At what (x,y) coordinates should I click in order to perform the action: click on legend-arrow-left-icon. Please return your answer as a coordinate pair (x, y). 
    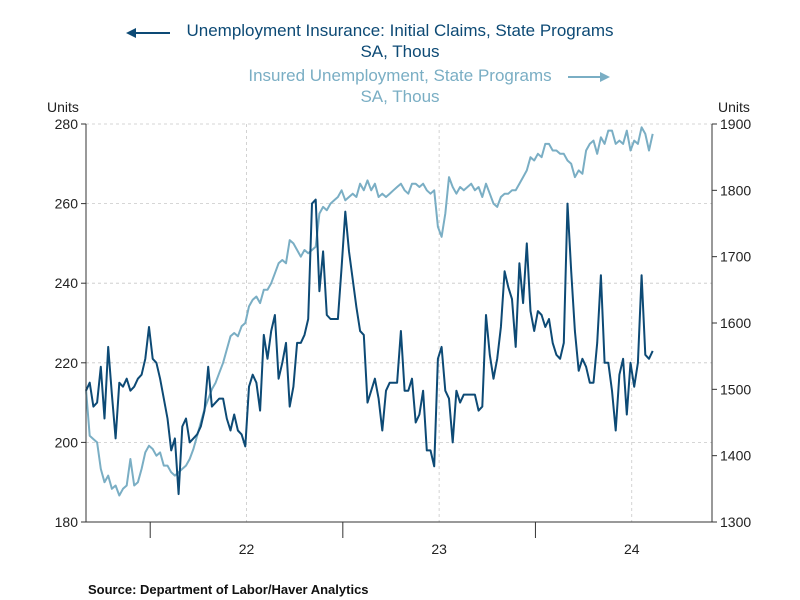
    Looking at the image, I should click on (148, 33).